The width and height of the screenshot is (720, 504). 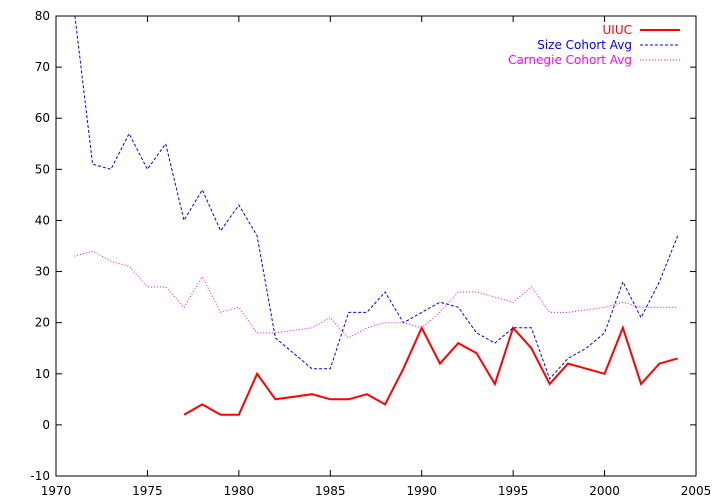 What do you see at coordinates (584, 45) in the screenshot?
I see `legend-label: Size Cohort Avg` at bounding box center [584, 45].